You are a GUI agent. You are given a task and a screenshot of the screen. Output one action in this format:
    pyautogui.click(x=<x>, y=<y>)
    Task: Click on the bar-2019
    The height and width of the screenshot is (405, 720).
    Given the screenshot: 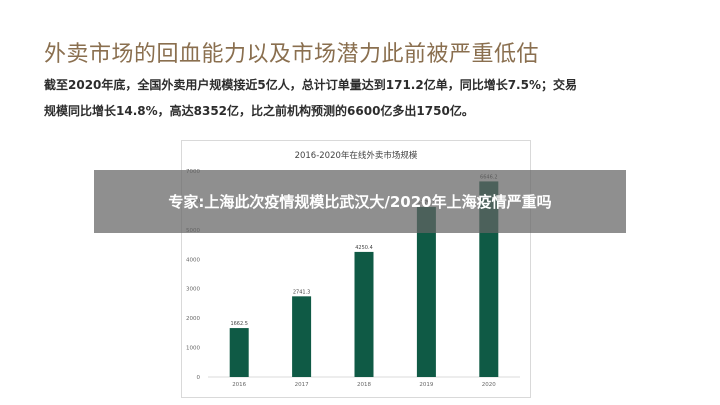 What is the action you would take?
    pyautogui.click(x=426, y=291)
    